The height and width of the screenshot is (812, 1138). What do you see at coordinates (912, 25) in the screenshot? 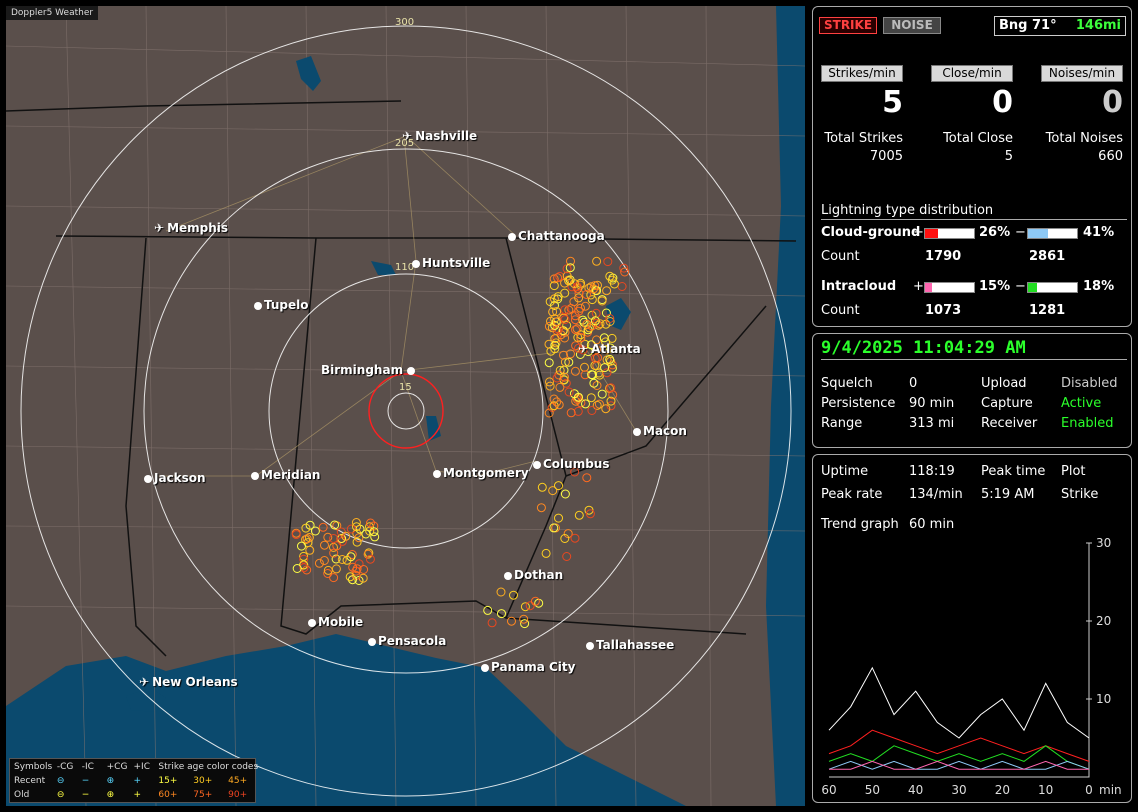
I see `noise-toggle-button: NOISE` at bounding box center [912, 25].